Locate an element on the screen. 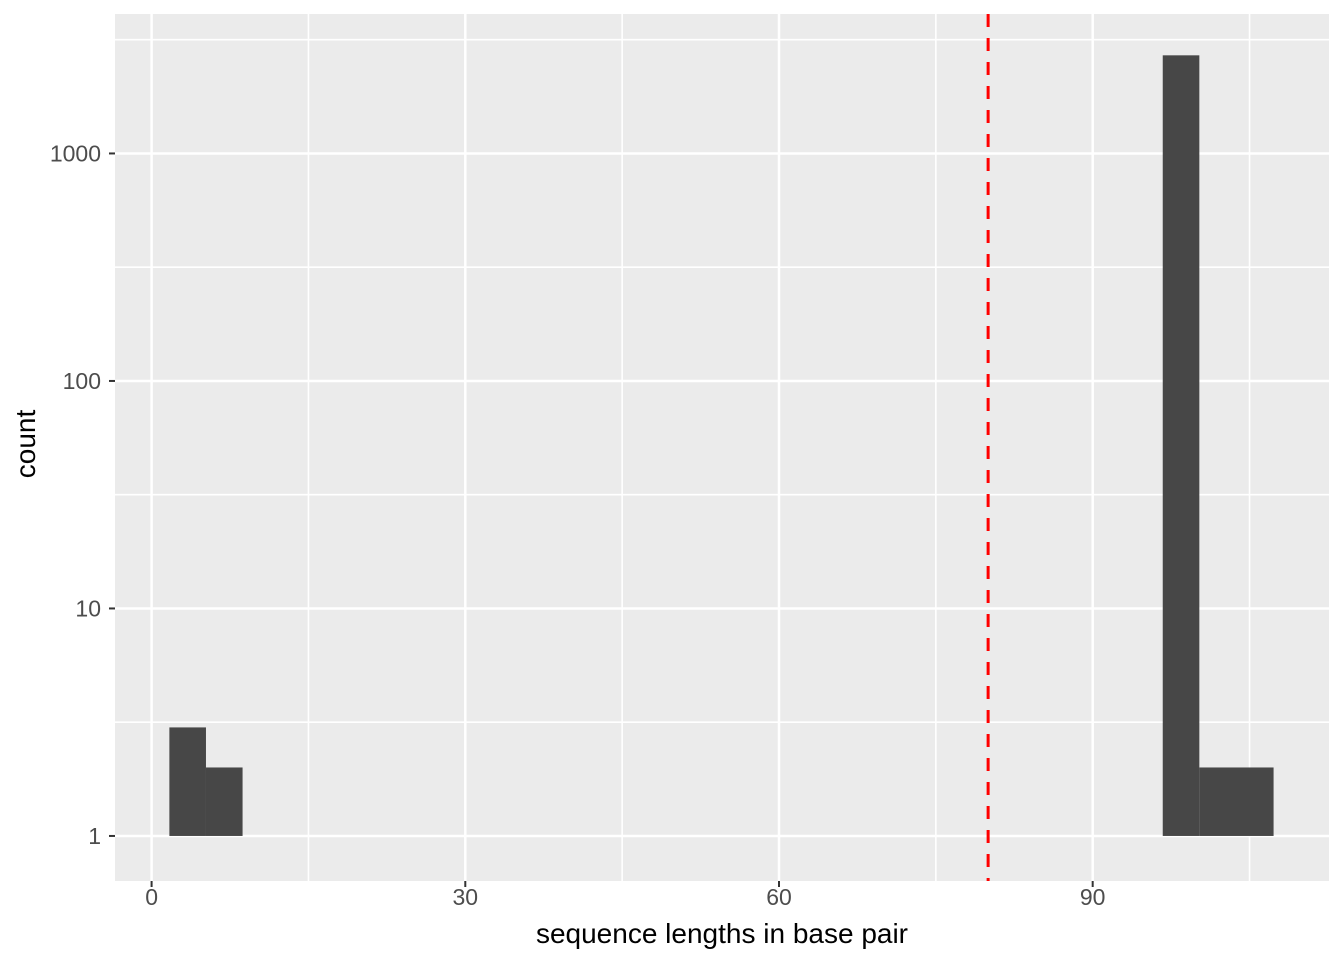 Image resolution: width=1344 pixels, height=960 pixels. y-tick-label: 10 is located at coordinates (88, 608).